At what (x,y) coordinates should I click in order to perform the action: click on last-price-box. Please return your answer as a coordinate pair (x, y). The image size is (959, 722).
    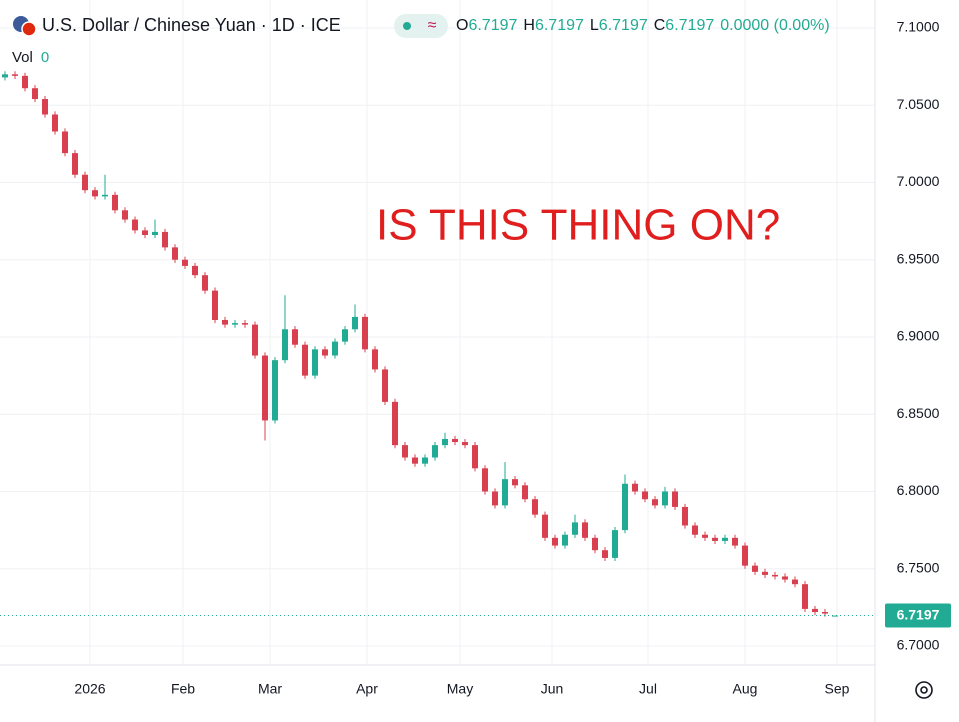
    Looking at the image, I should click on (918, 615).